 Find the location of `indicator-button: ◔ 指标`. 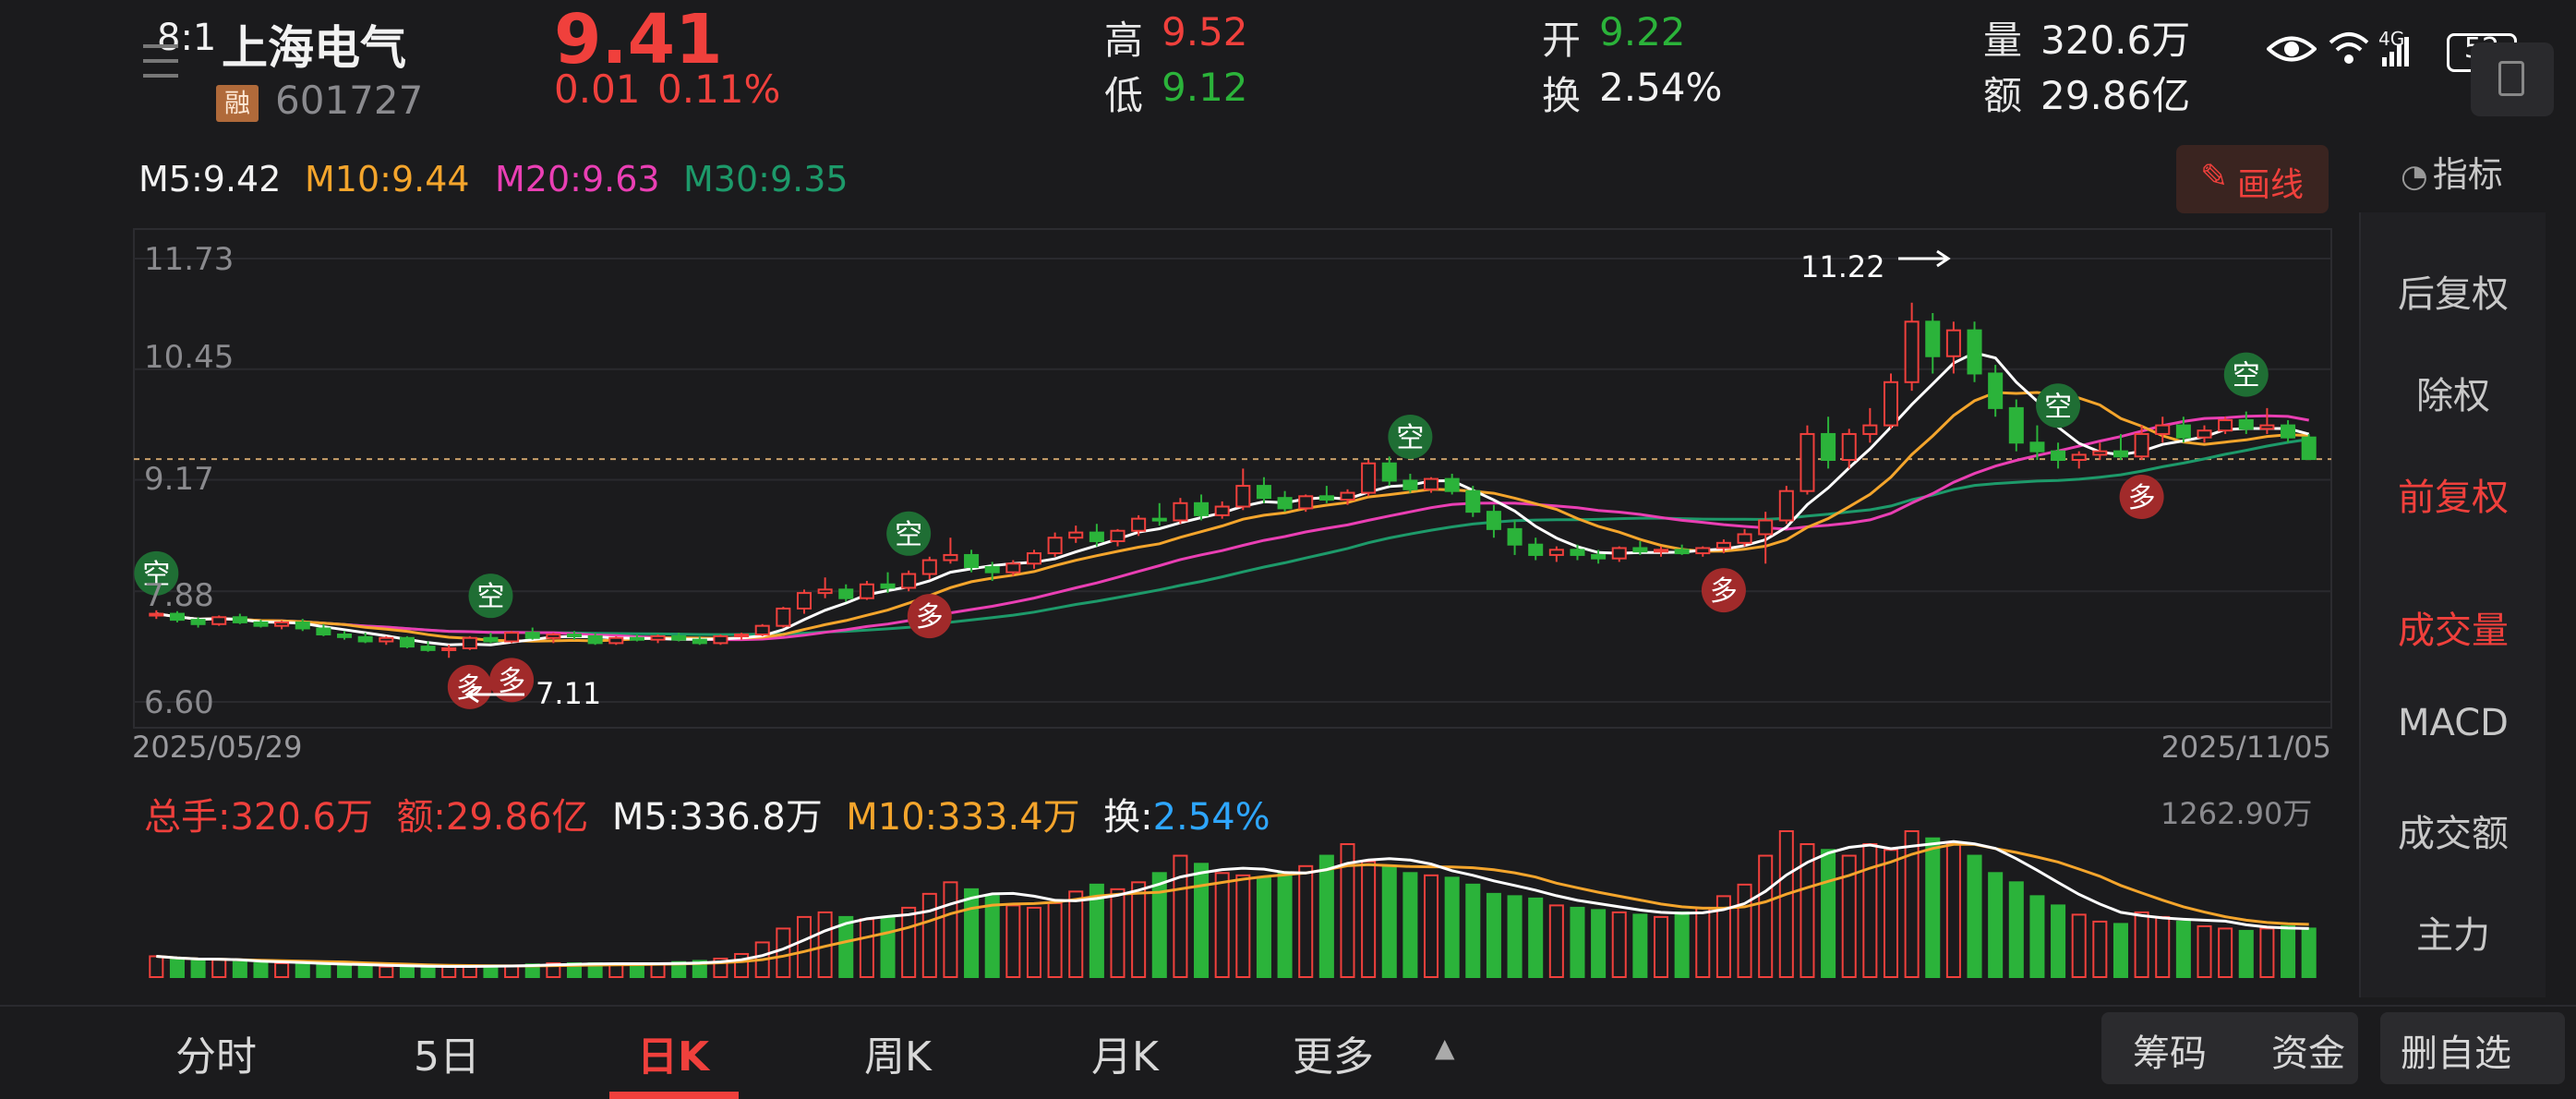

indicator-button: ◔ 指标 is located at coordinates (2452, 171).